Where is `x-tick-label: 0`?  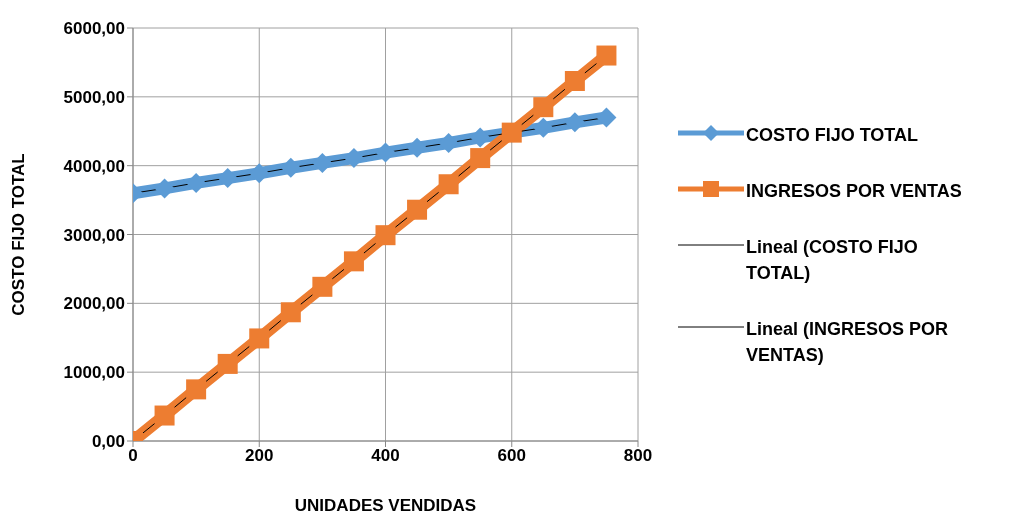 x-tick-label: 0 is located at coordinates (133, 456).